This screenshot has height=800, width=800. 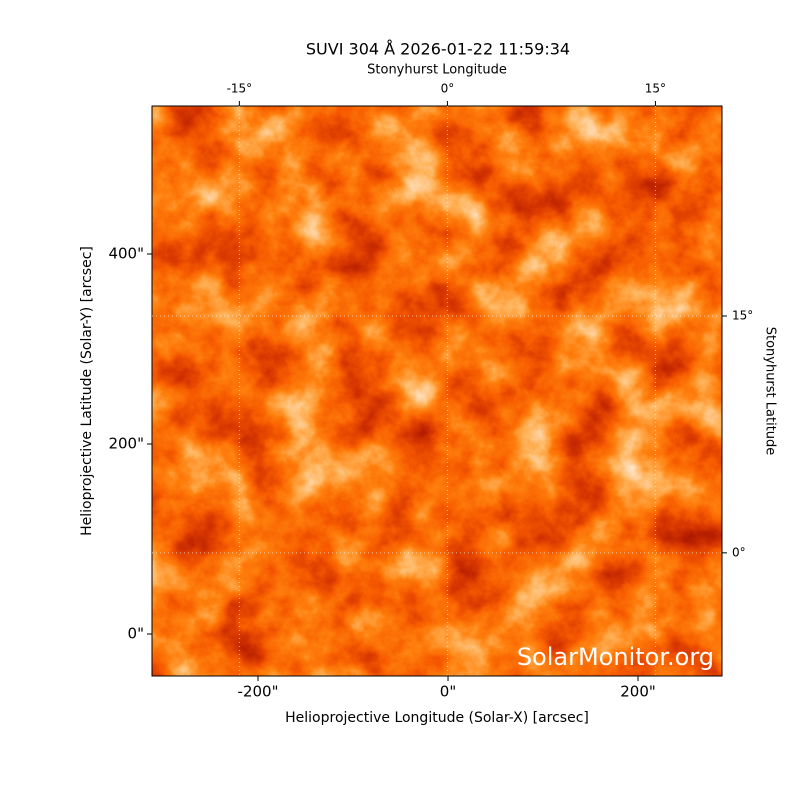 I want to click on y-tick-label: 400", so click(x=126, y=254).